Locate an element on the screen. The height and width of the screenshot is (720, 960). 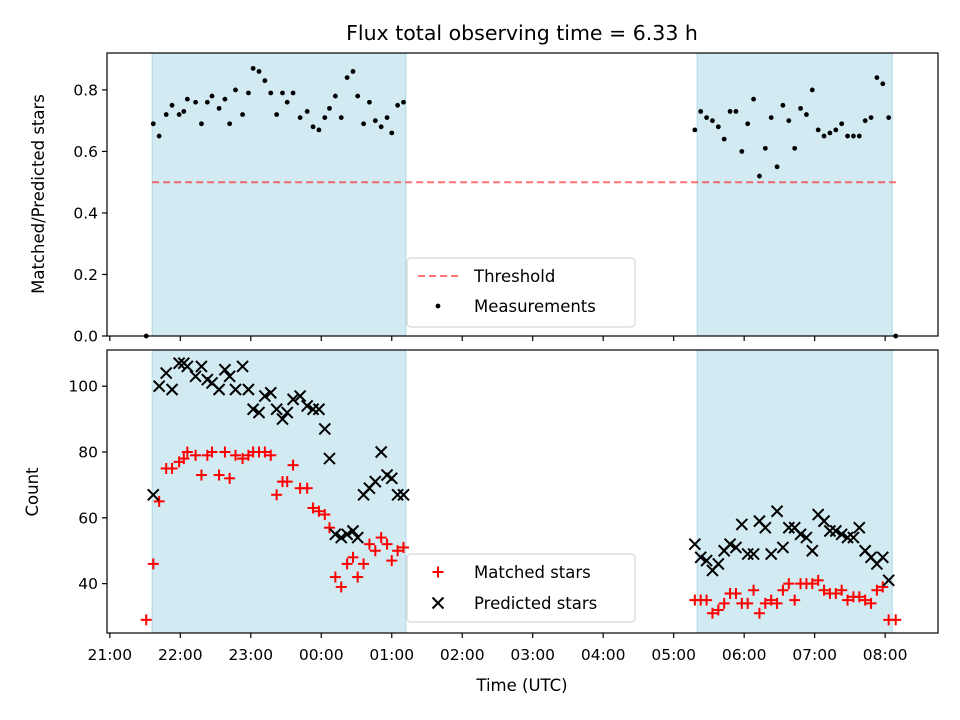
legend-matched-label: Matched stars is located at coordinates (532, 572).